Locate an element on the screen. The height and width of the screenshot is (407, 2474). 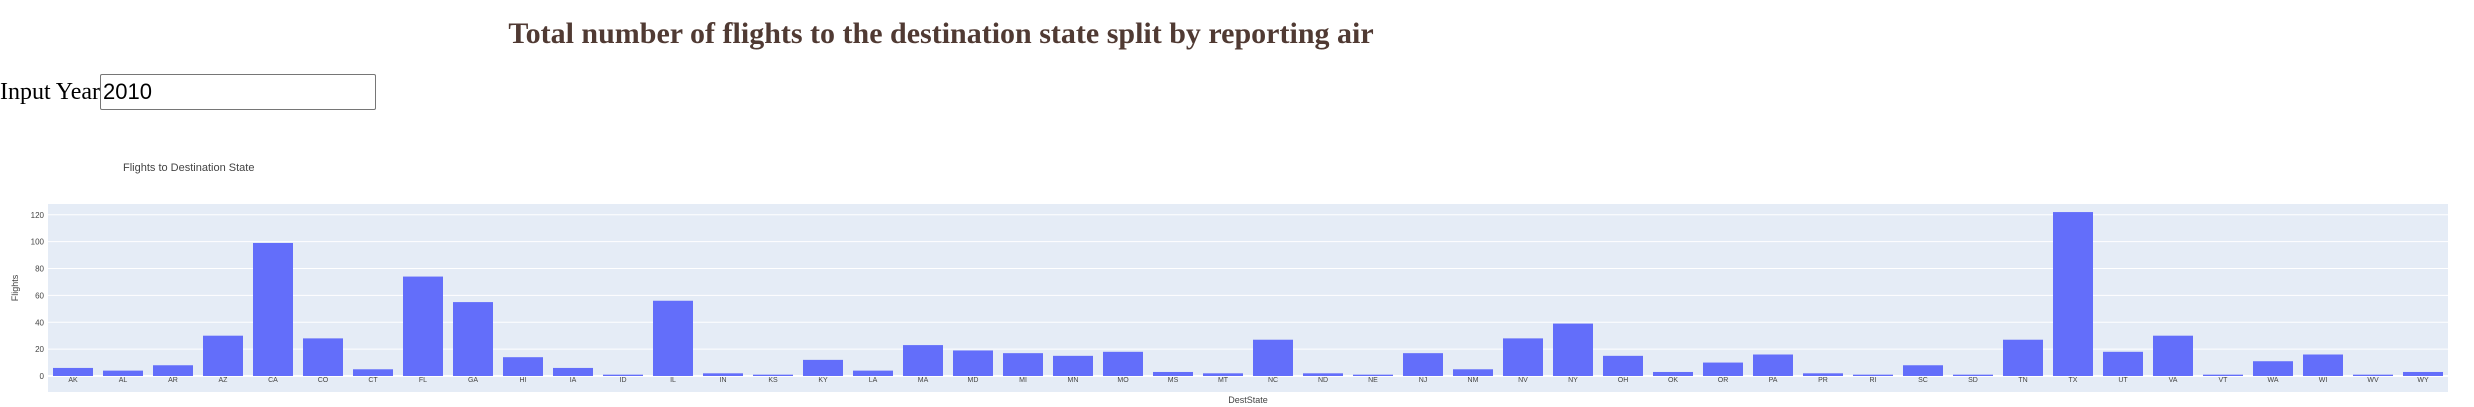
bar-sc is located at coordinates (1923, 370).